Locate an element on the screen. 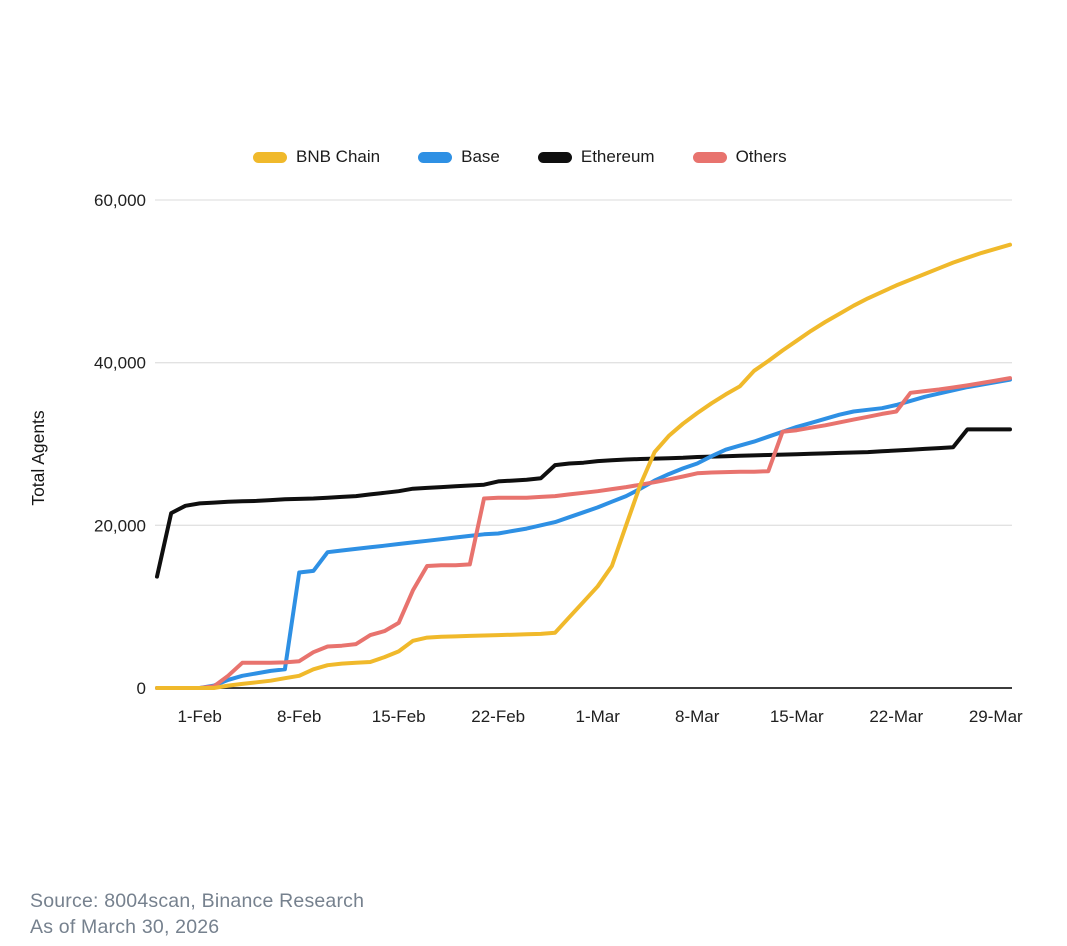 The width and height of the screenshot is (1067, 946). y-axis-tick-labels: 0 20,000 40,000 60,000 is located at coordinates (120, 444).